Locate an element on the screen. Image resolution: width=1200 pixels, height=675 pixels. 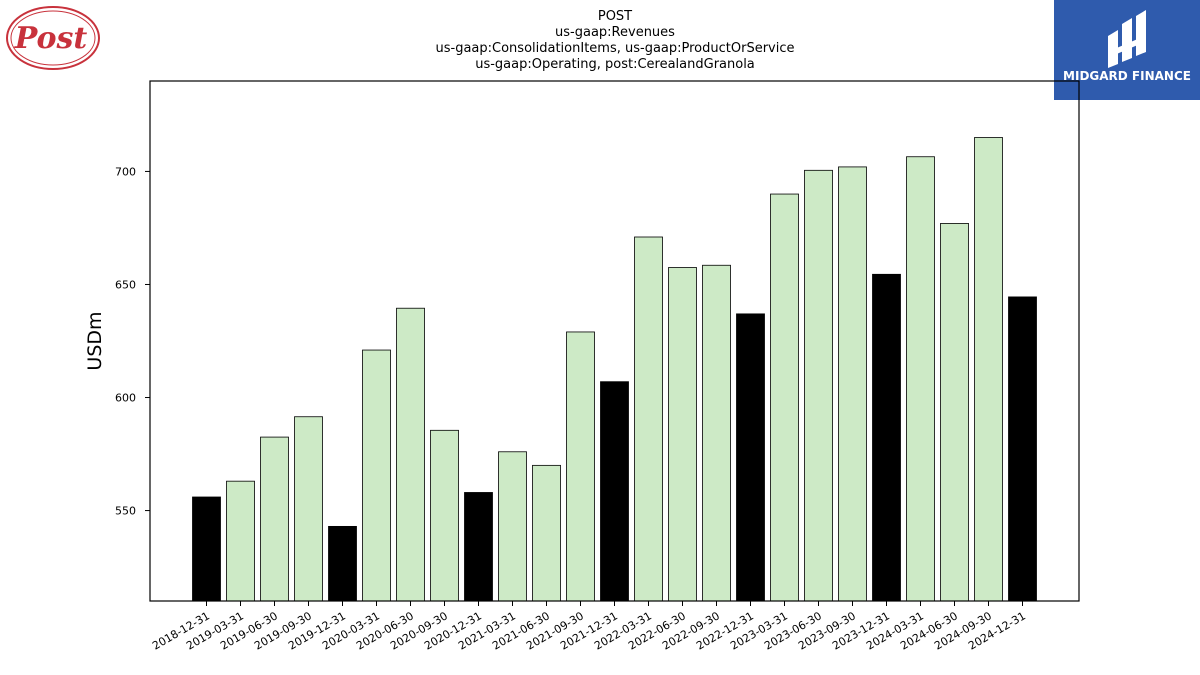
y-axis: 550 600 650 700 is located at coordinates (132, 341).